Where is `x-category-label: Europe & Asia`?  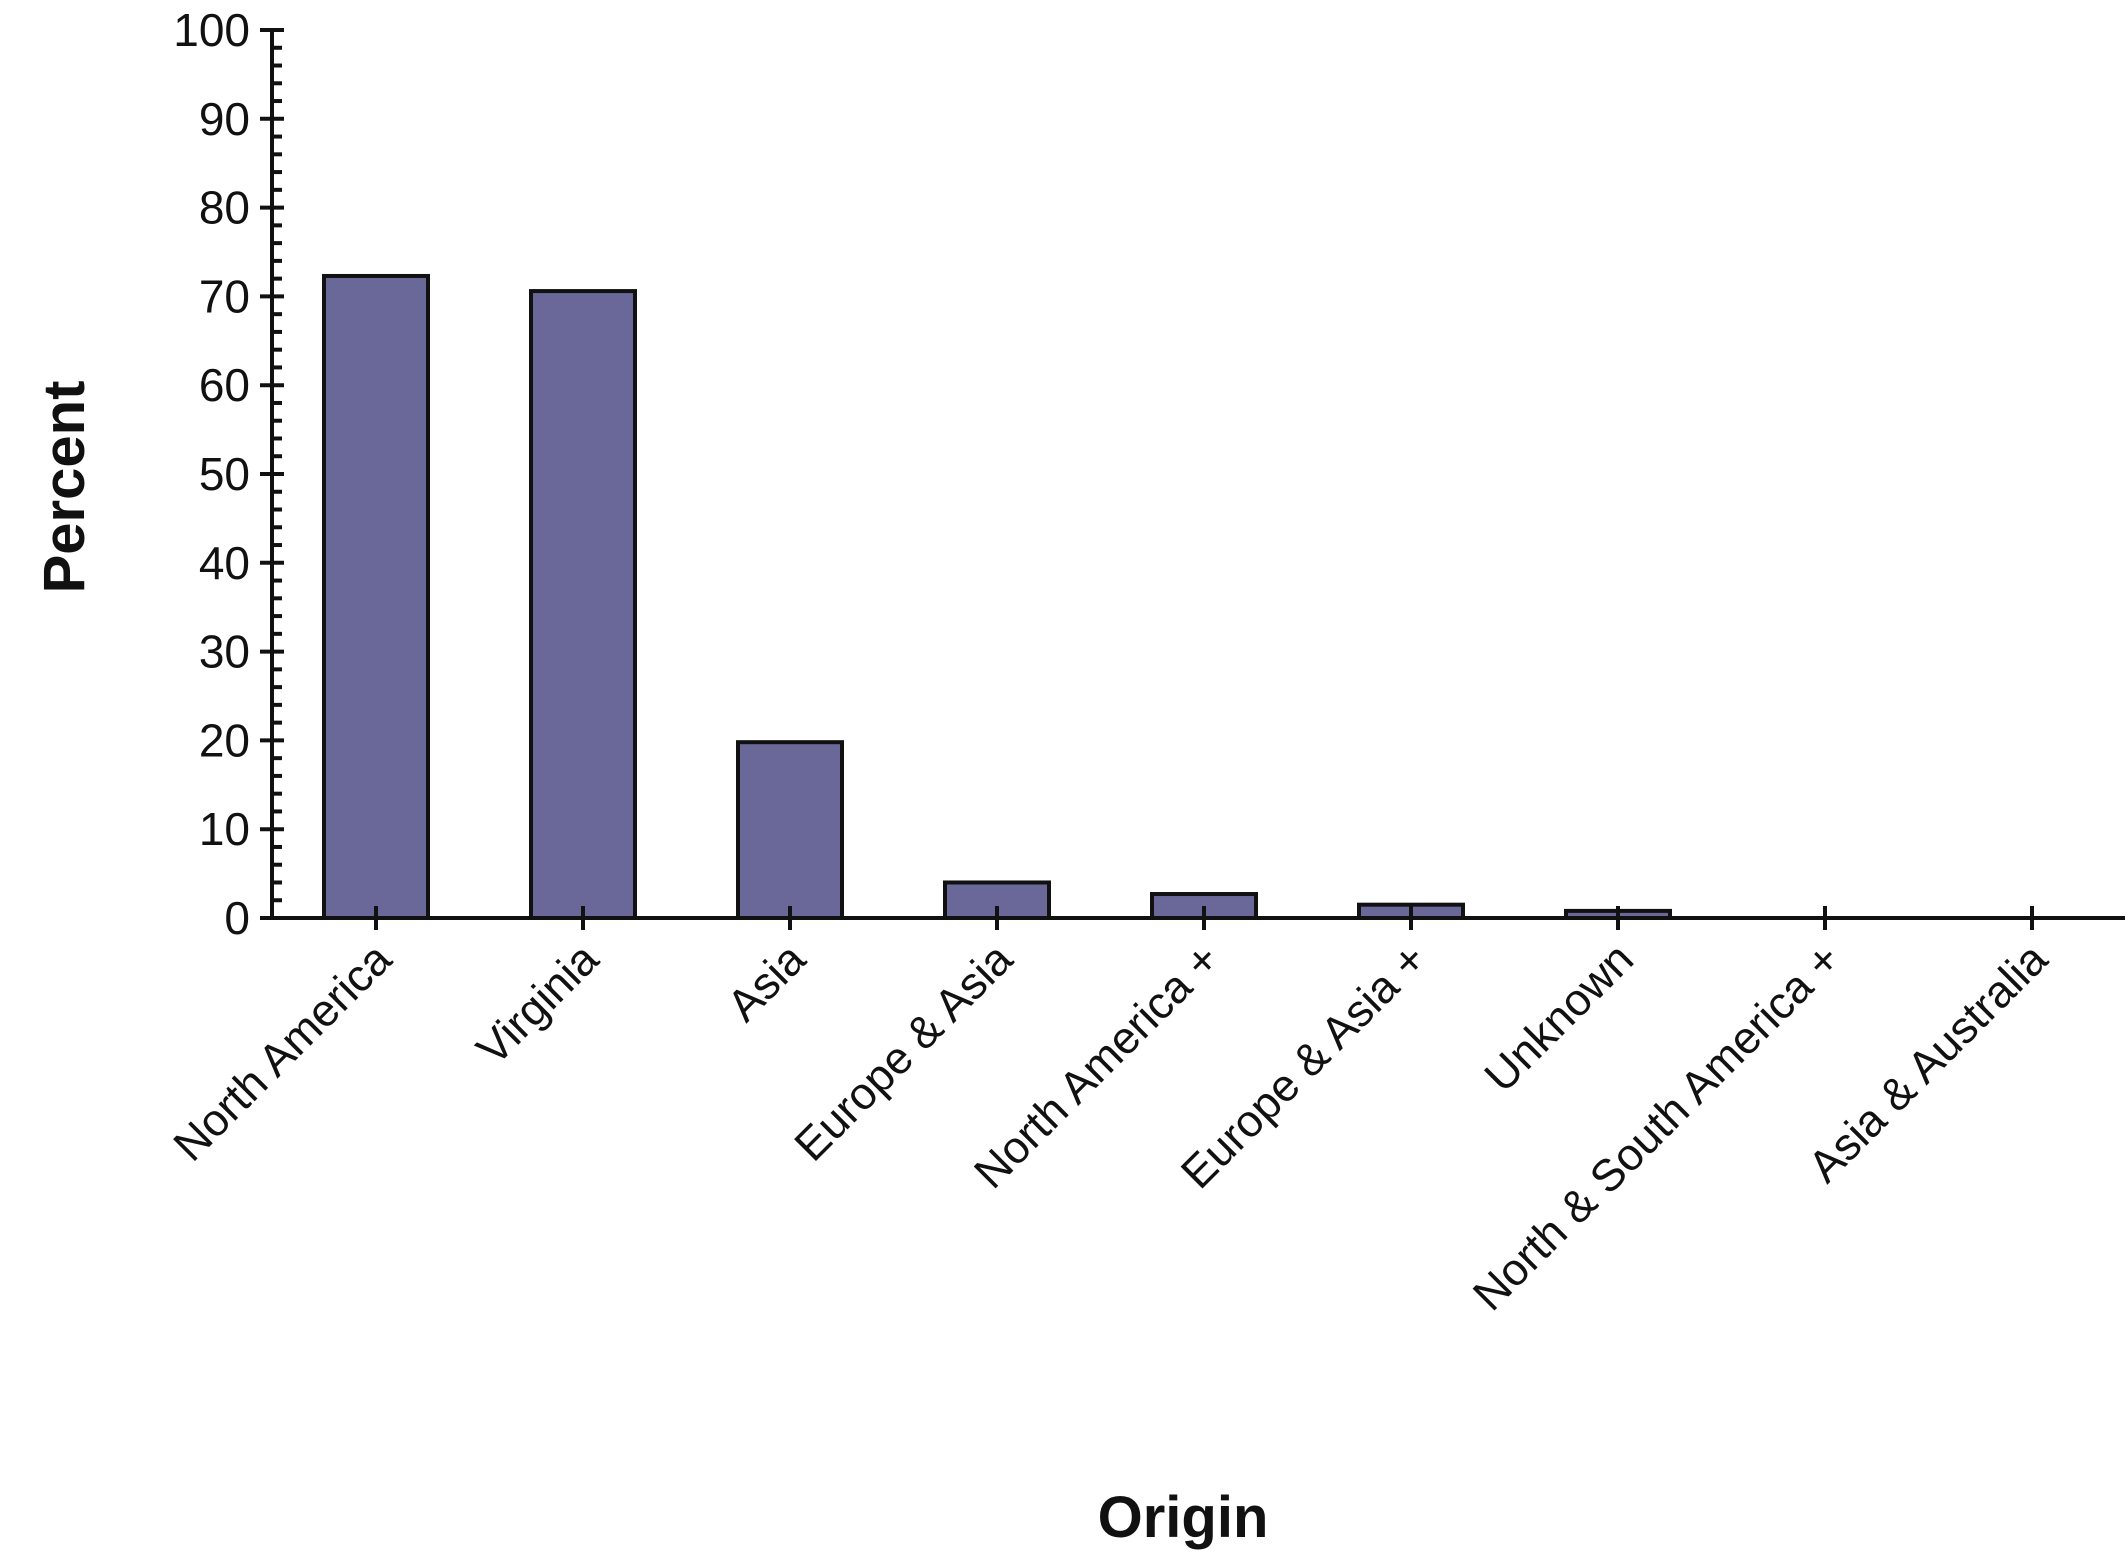
x-category-label: Europe & Asia is located at coordinates (903, 1051).